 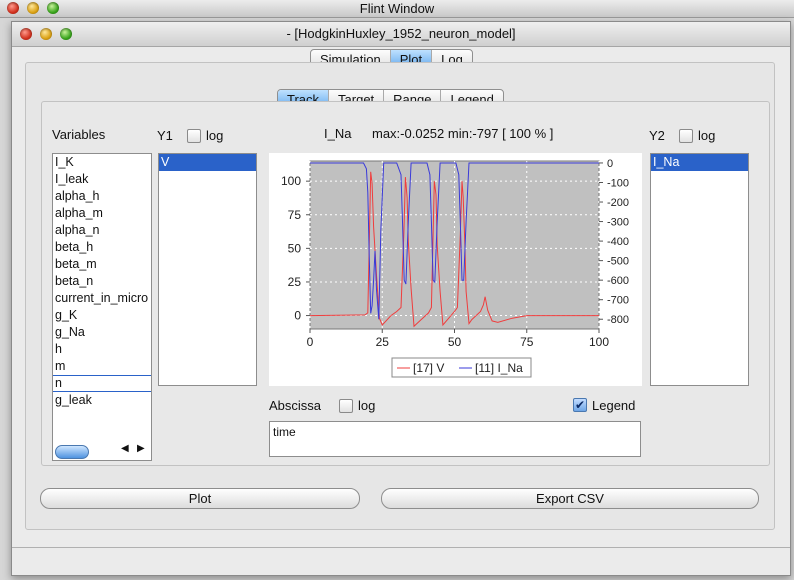 What do you see at coordinates (428, 368) in the screenshot?
I see `legend-entry: [17] V` at bounding box center [428, 368].